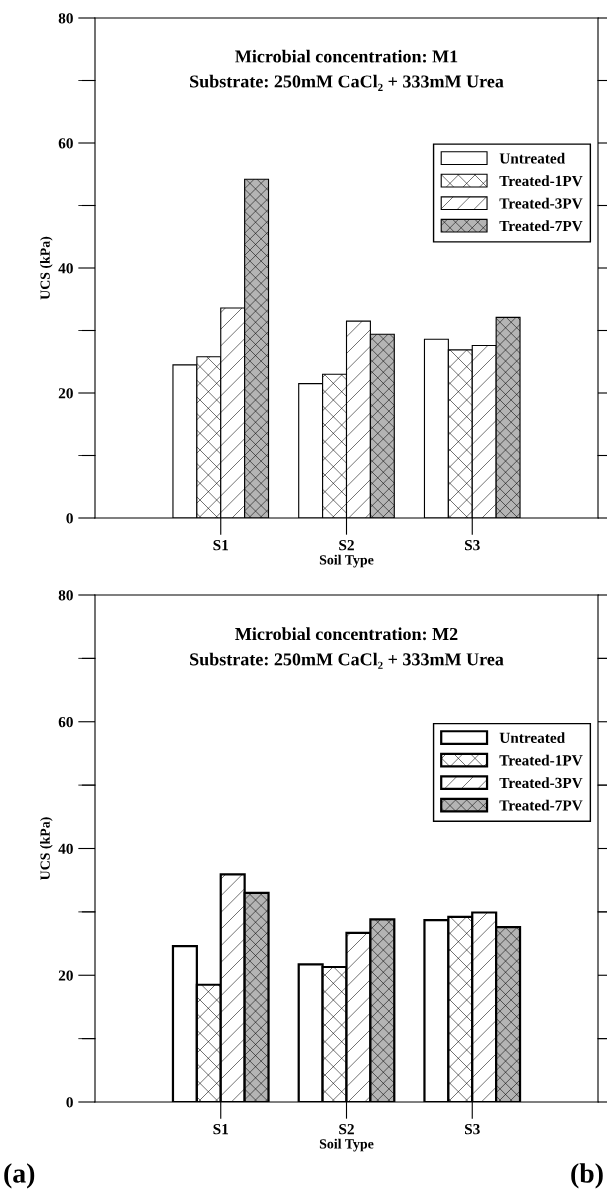 The height and width of the screenshot is (1198, 607). Describe the element at coordinates (19, 1176) in the screenshot. I see `text: (a)` at that location.